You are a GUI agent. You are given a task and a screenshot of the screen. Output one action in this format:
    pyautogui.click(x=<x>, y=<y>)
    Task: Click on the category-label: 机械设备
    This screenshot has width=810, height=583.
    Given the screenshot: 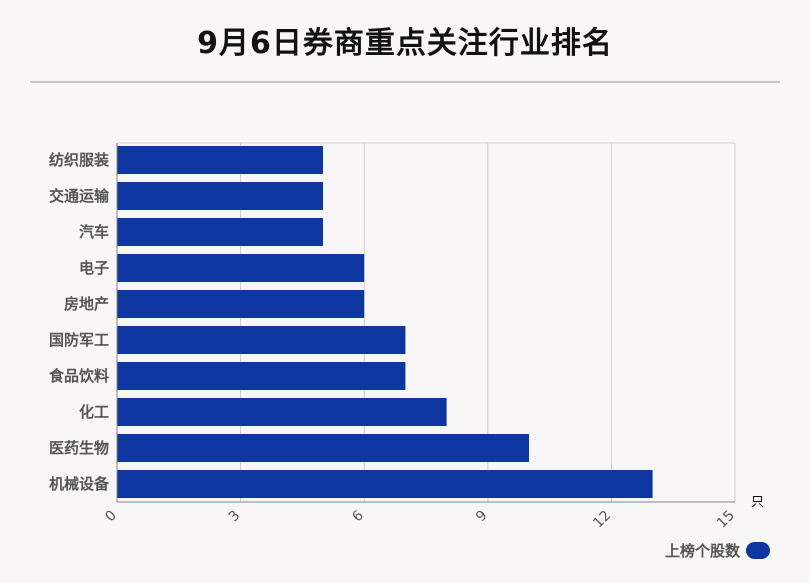 What is the action you would take?
    pyautogui.click(x=79, y=484)
    